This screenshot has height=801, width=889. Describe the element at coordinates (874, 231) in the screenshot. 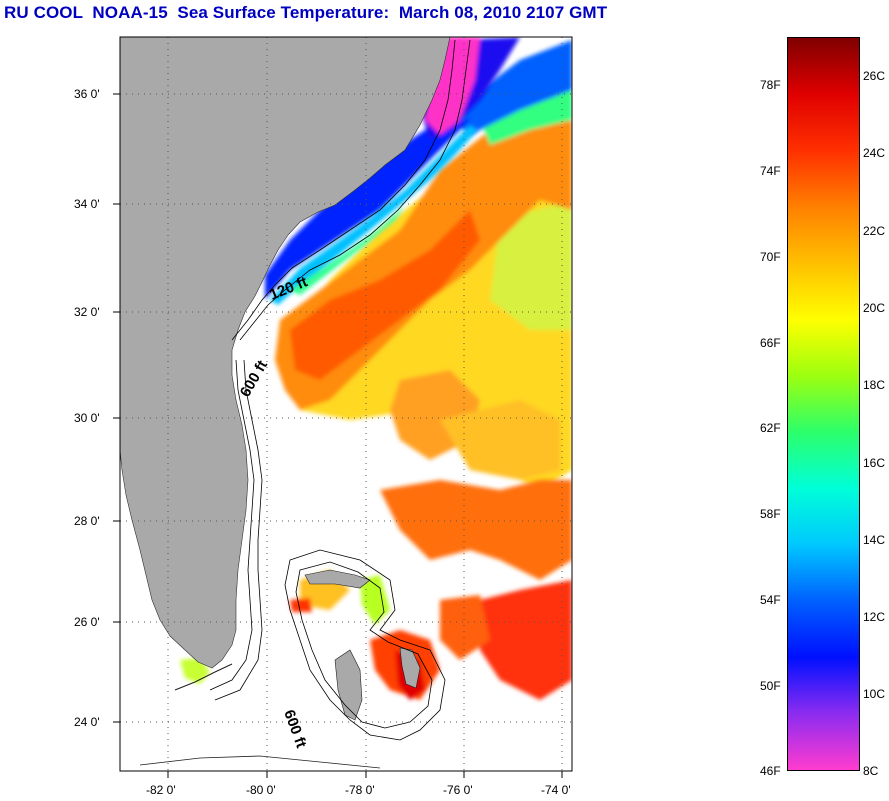

I see `colorbar-c-label: 22C` at that location.